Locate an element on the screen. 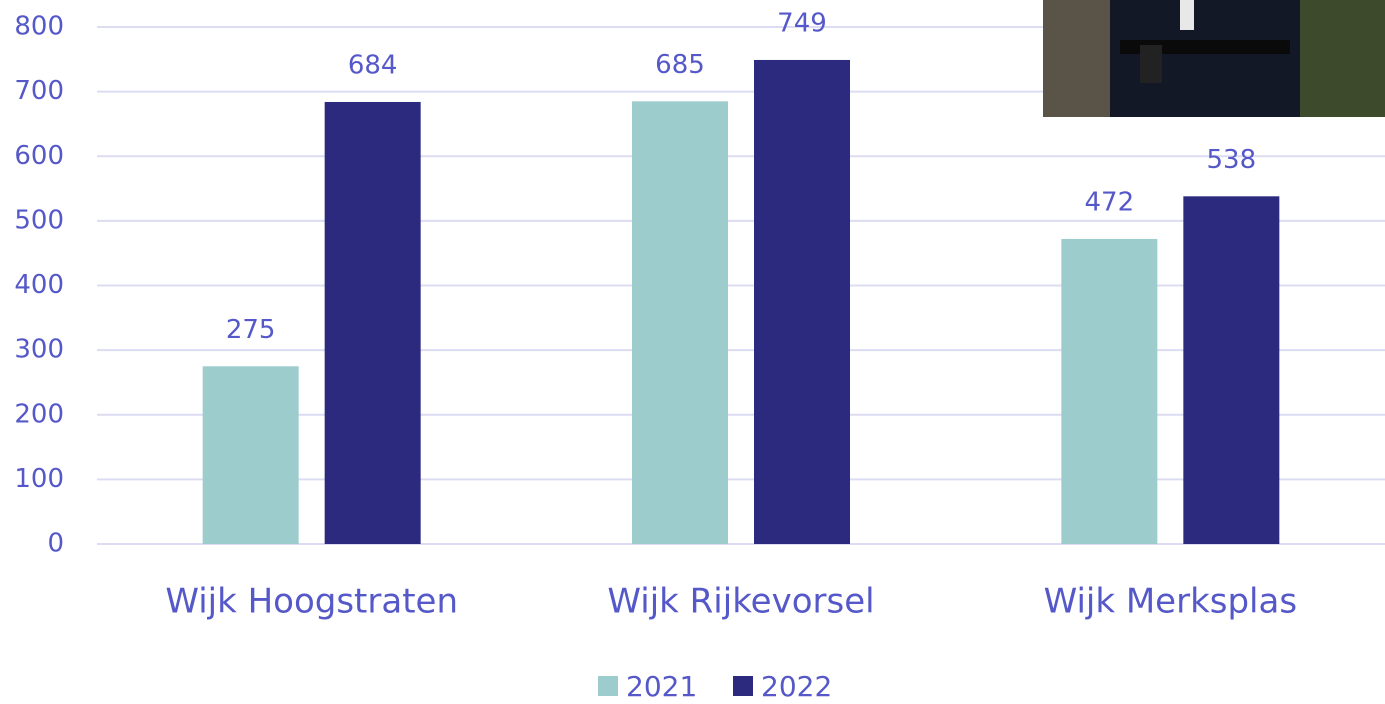 This screenshot has height=704, width=1385. y-tick-label: 200 is located at coordinates (39, 414).